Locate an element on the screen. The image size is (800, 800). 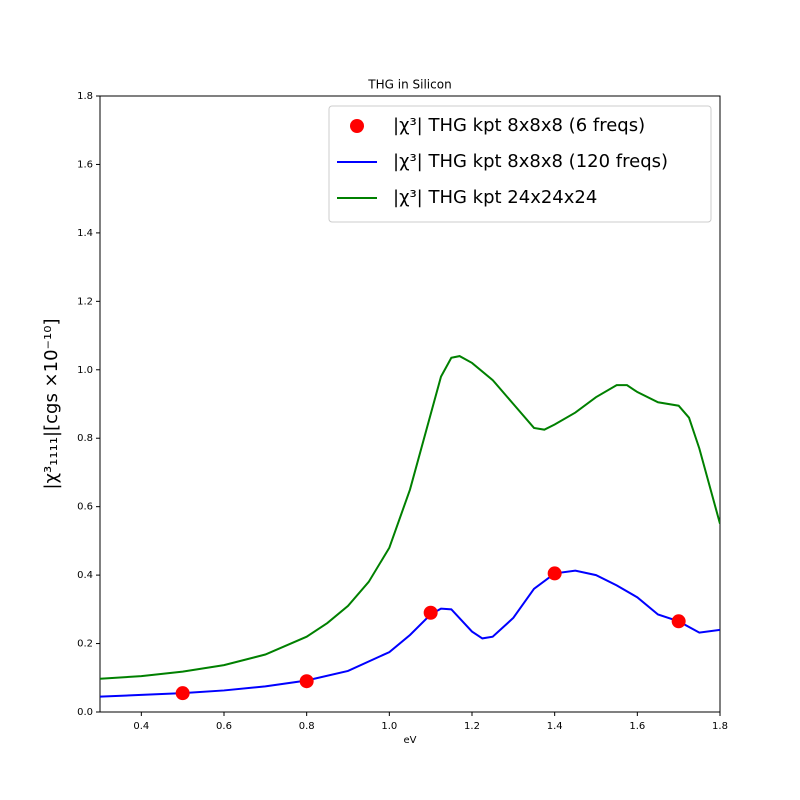
x-tick-label: 1.6 is located at coordinates (637, 726).